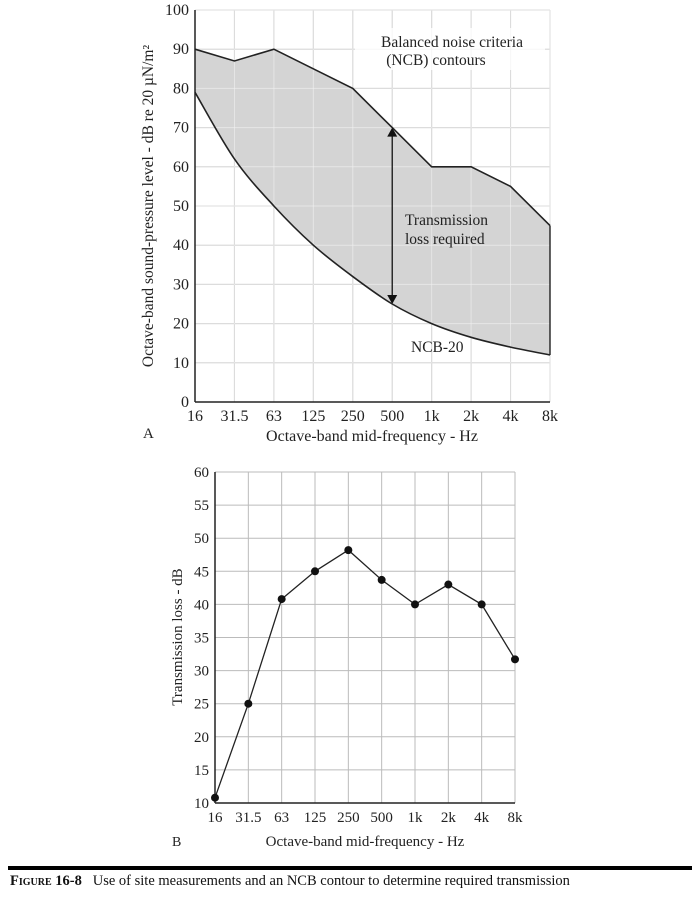 This screenshot has height=900, width=695. Describe the element at coordinates (350, 868) in the screenshot. I see `caption-rule` at that location.